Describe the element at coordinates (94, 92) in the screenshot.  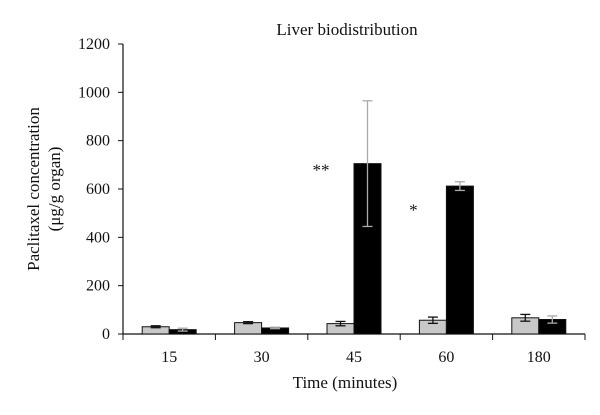
I see `y-tick-label: 1000` at that location.